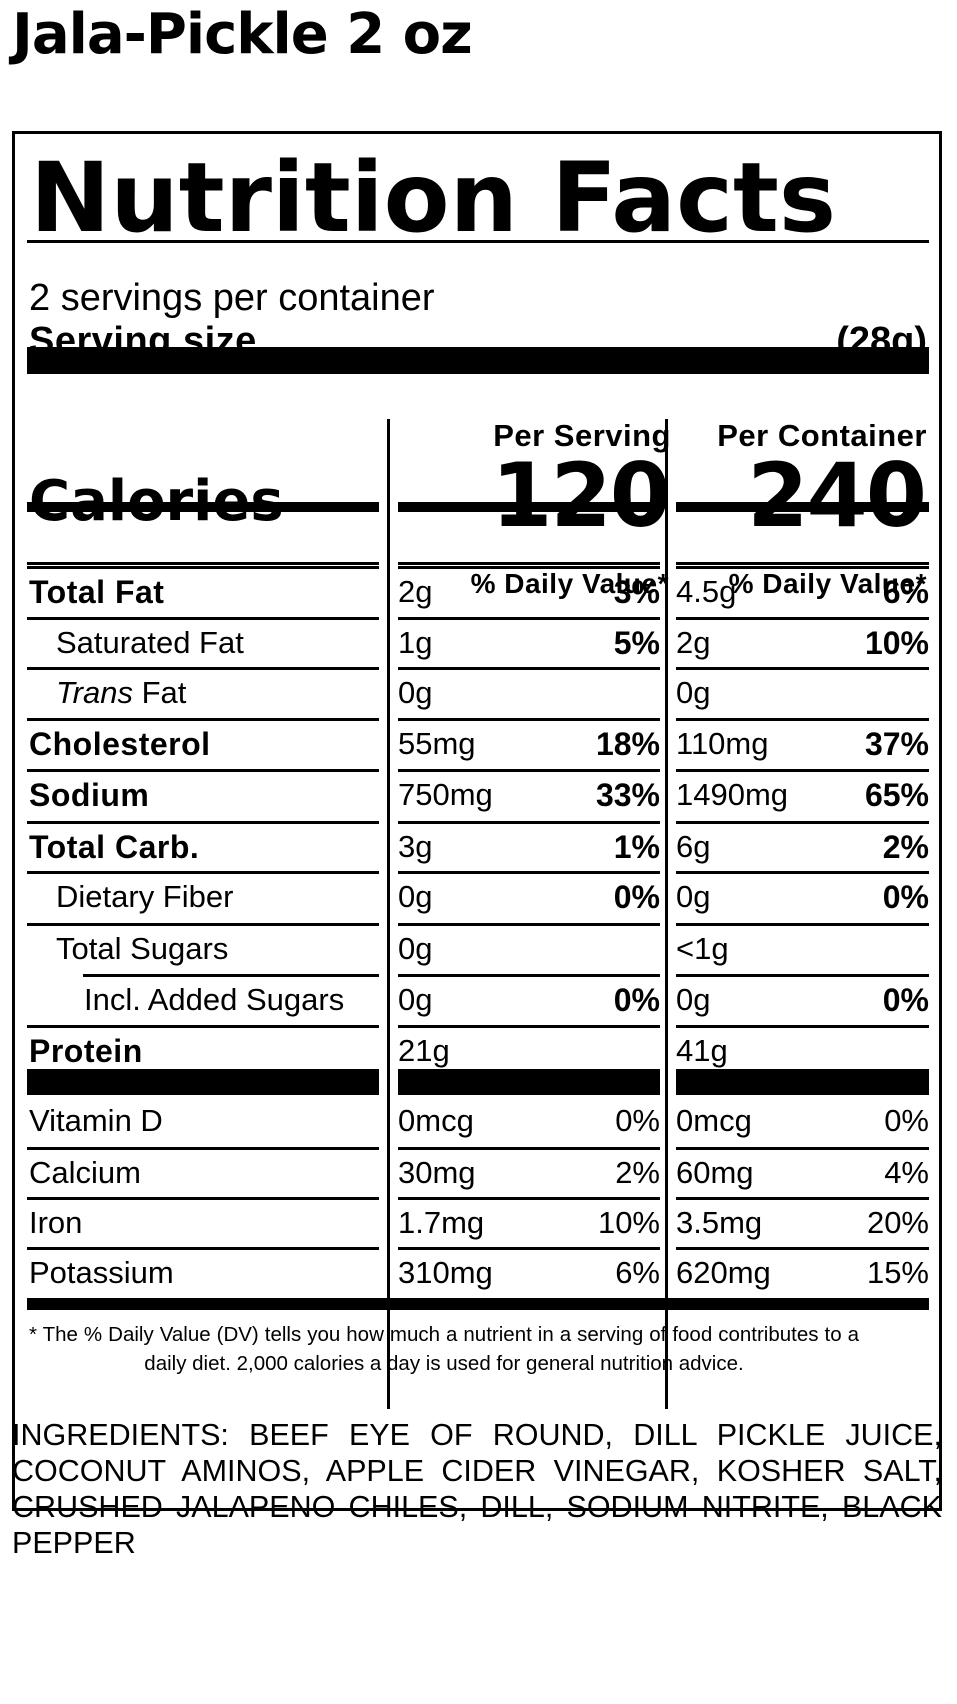 The image size is (957, 1704). What do you see at coordinates (203, 1082) in the screenshot?
I see `vitamin-bar-label` at bounding box center [203, 1082].